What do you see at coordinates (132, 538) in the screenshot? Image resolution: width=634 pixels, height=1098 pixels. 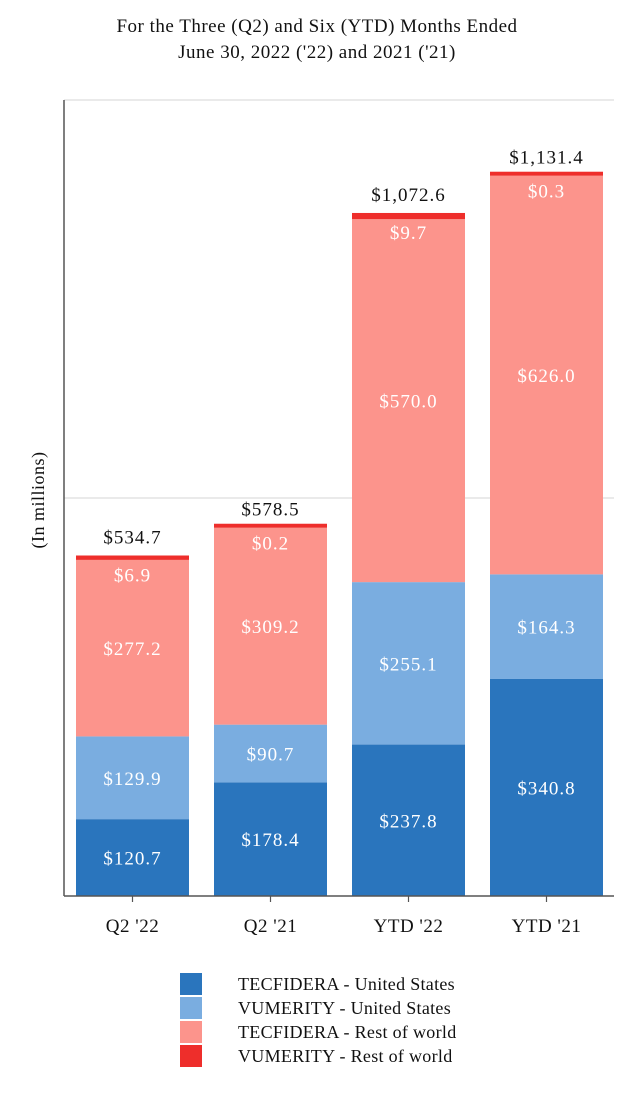 I see `bar-total-label: $534.7` at bounding box center [132, 538].